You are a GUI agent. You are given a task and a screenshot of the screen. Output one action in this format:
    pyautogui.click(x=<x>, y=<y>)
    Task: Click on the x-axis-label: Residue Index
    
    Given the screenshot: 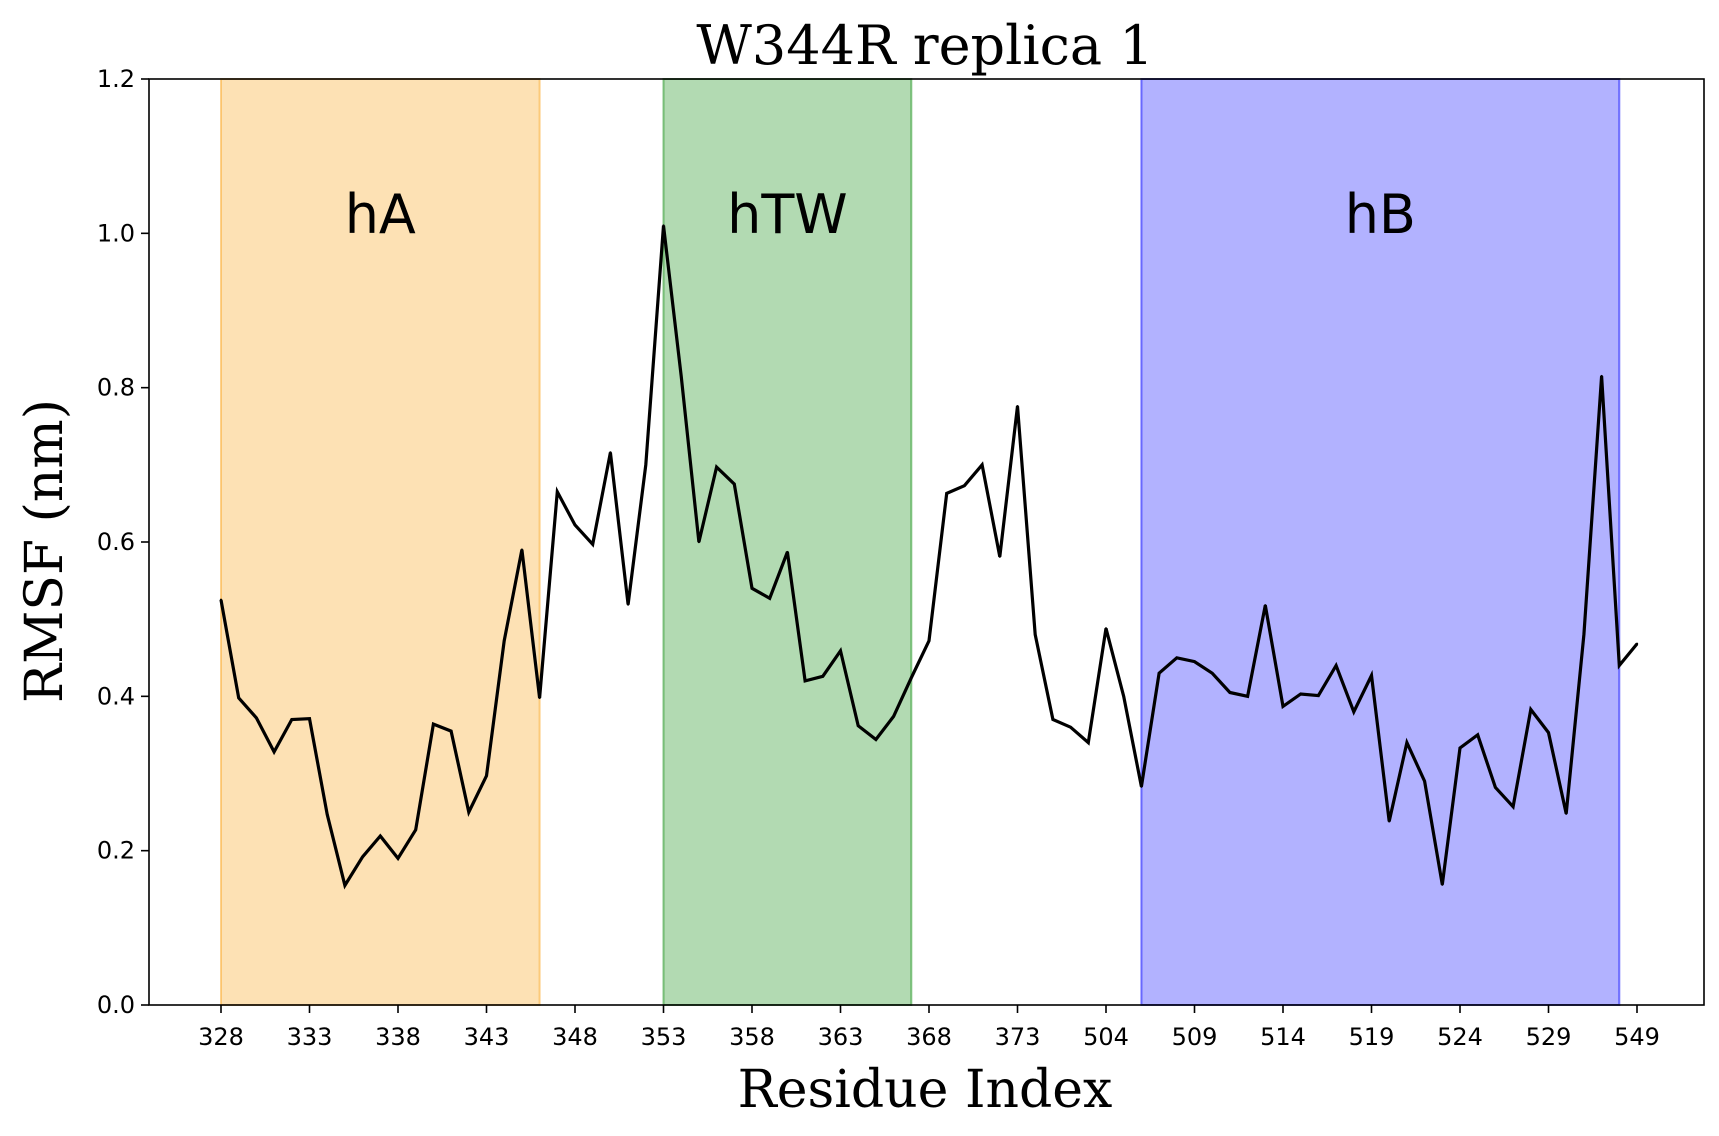 What is the action you would take?
    pyautogui.click(x=925, y=1090)
    